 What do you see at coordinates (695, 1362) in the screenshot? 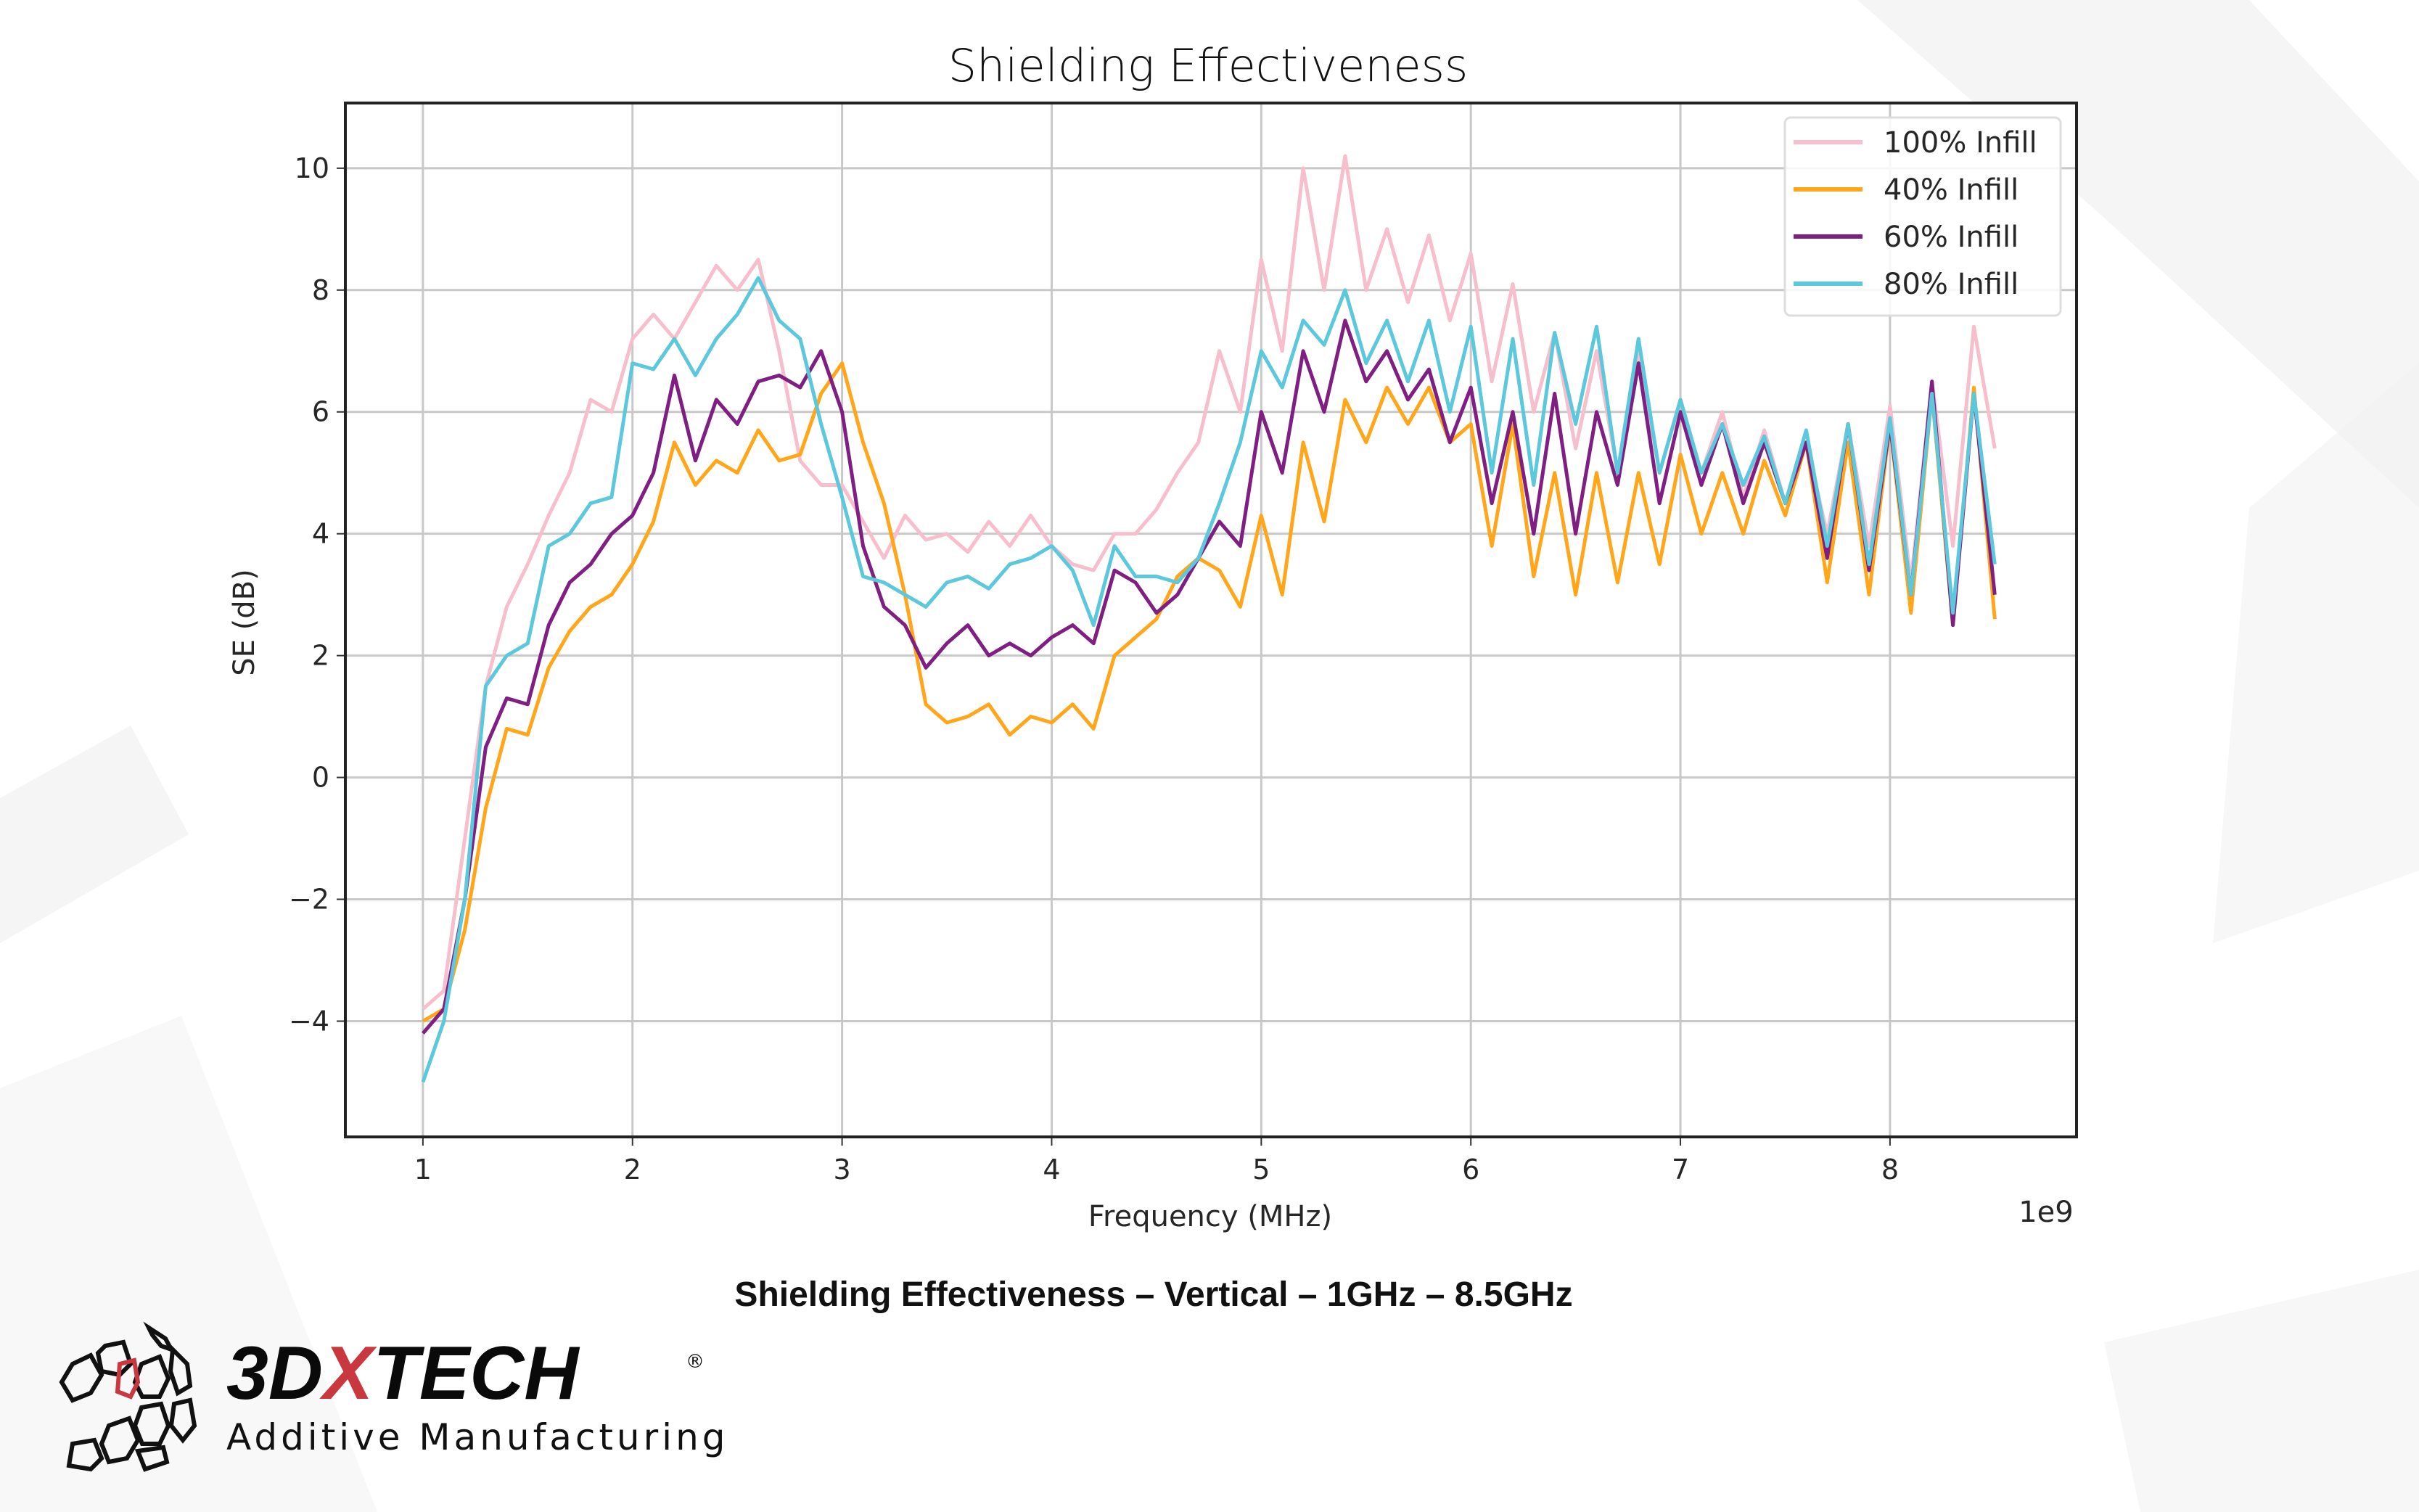
I see `logo-registered: ®` at bounding box center [695, 1362].